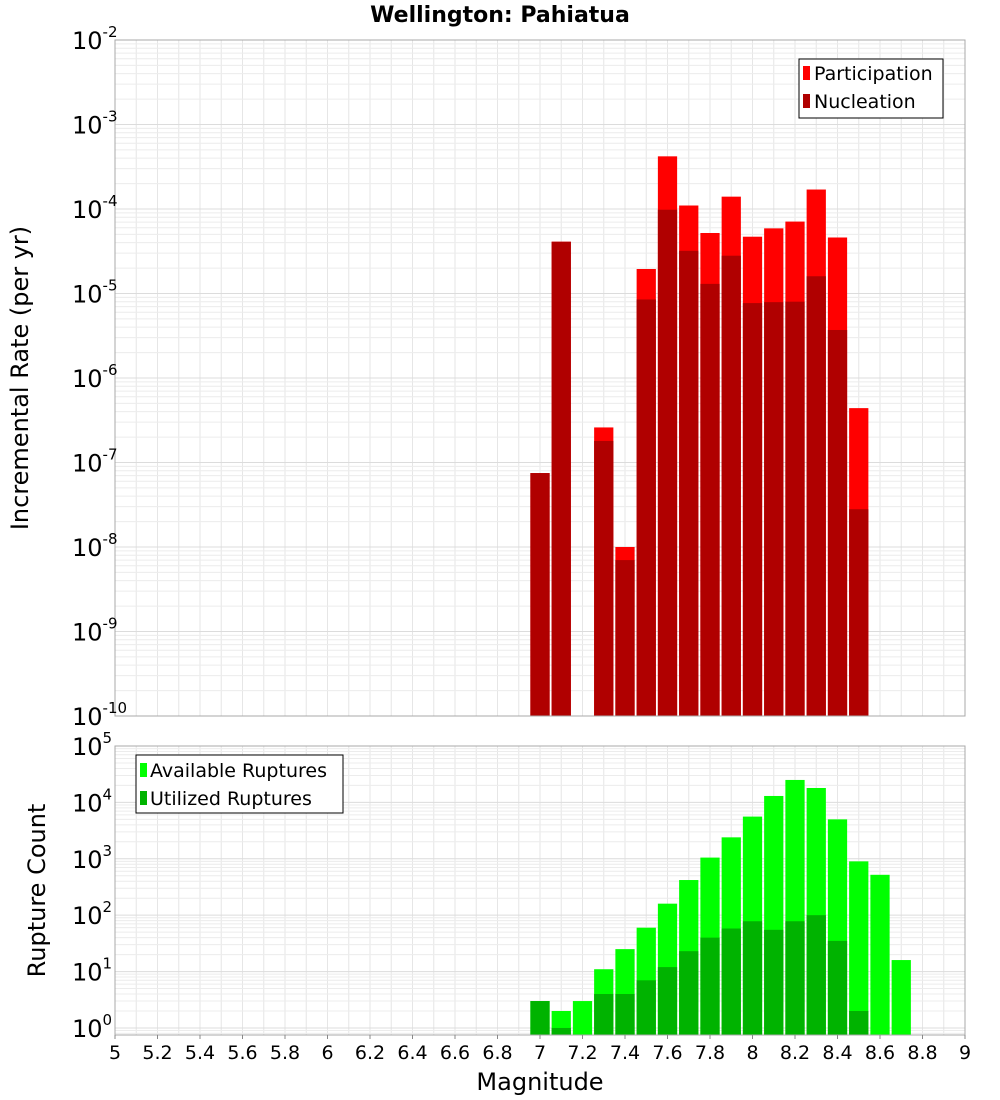 The height and width of the screenshot is (1100, 1000). What do you see at coordinates (108, 738) in the screenshot?
I see `y-tick-exponent: 5` at bounding box center [108, 738].